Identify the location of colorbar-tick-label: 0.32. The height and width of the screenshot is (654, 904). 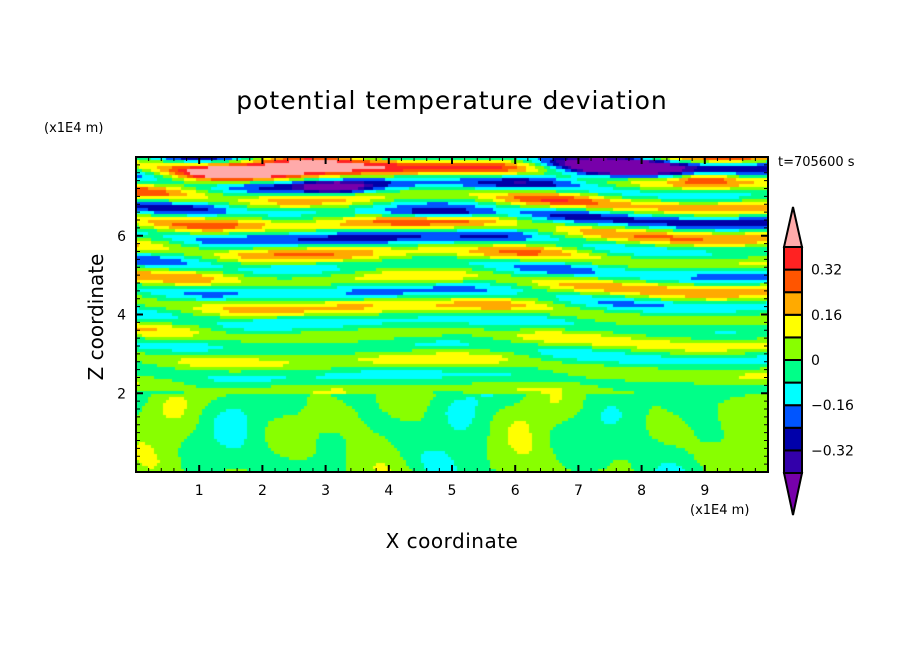
(826, 271).